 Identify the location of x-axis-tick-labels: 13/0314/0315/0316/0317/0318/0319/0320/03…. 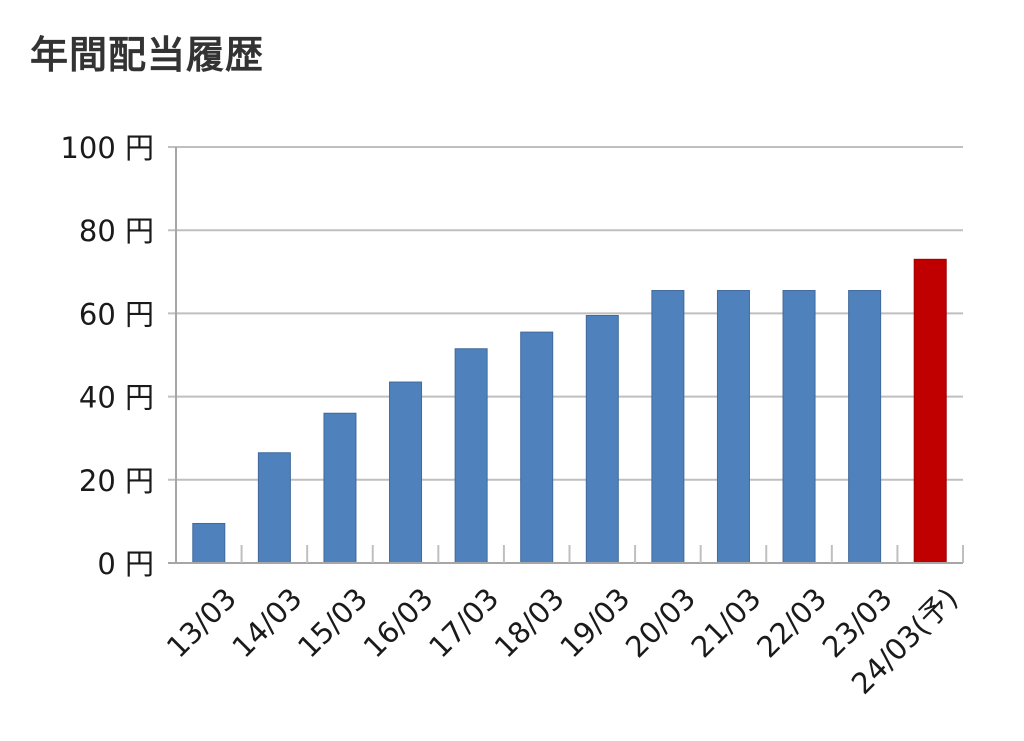
(562, 641).